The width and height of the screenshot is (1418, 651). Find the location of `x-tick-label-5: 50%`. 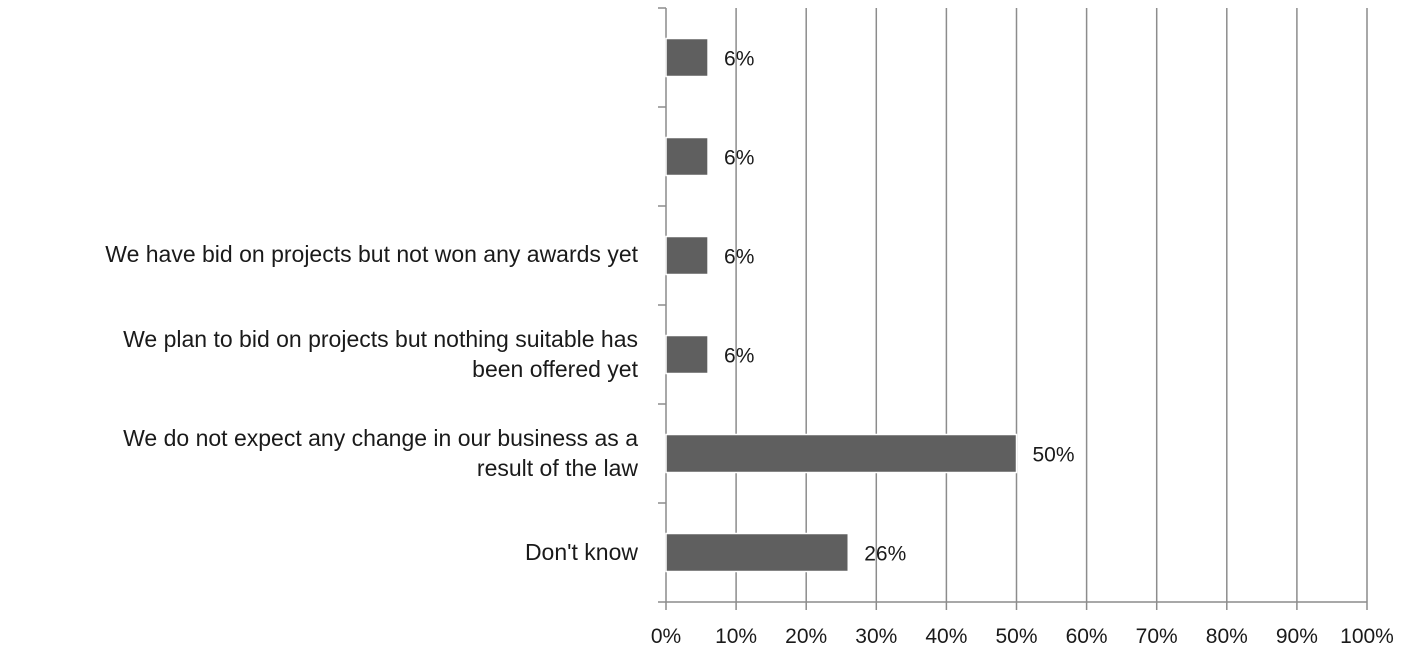

x-tick-label-5: 50% is located at coordinates (1016, 636).